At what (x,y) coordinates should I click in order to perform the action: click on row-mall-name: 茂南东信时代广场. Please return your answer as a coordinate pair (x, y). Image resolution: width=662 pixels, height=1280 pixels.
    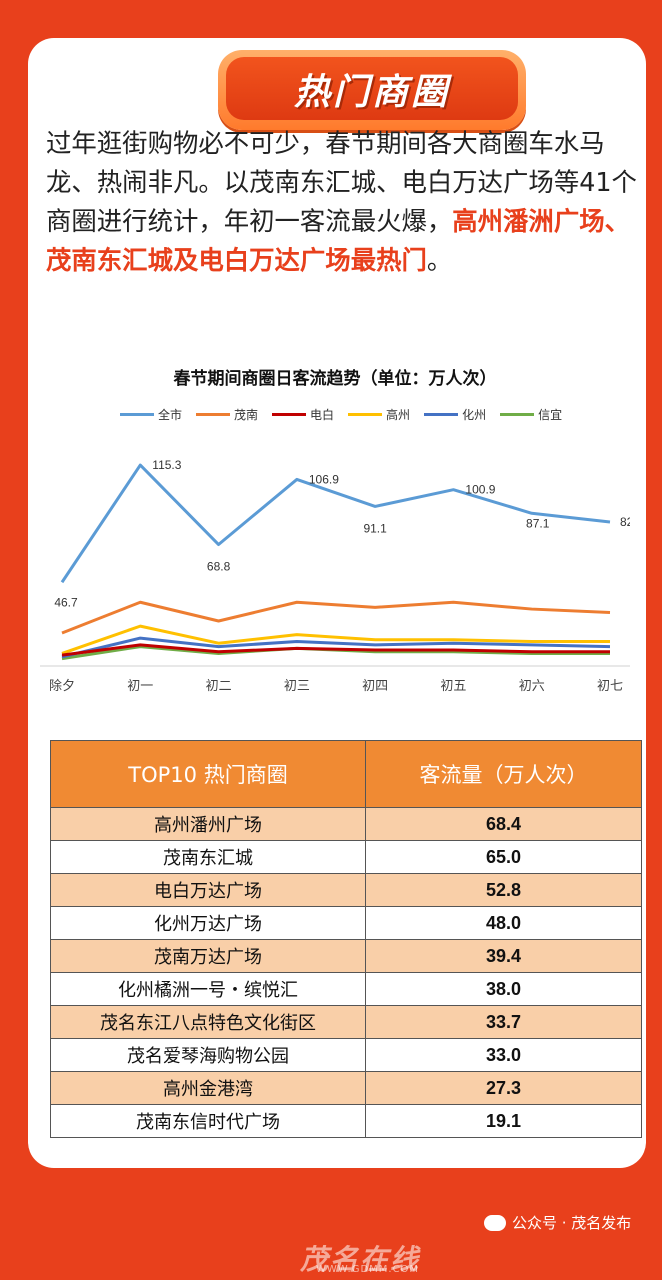
    Looking at the image, I should click on (208, 1121).